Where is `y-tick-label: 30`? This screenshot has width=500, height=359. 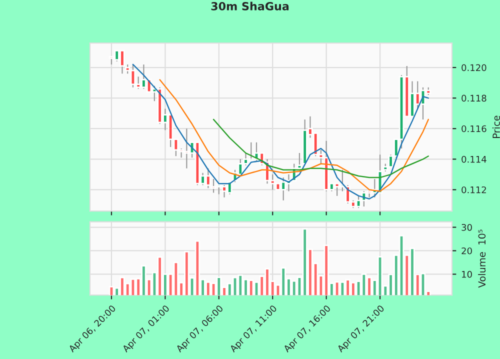 y-tick-label: 30 is located at coordinates (467, 227).